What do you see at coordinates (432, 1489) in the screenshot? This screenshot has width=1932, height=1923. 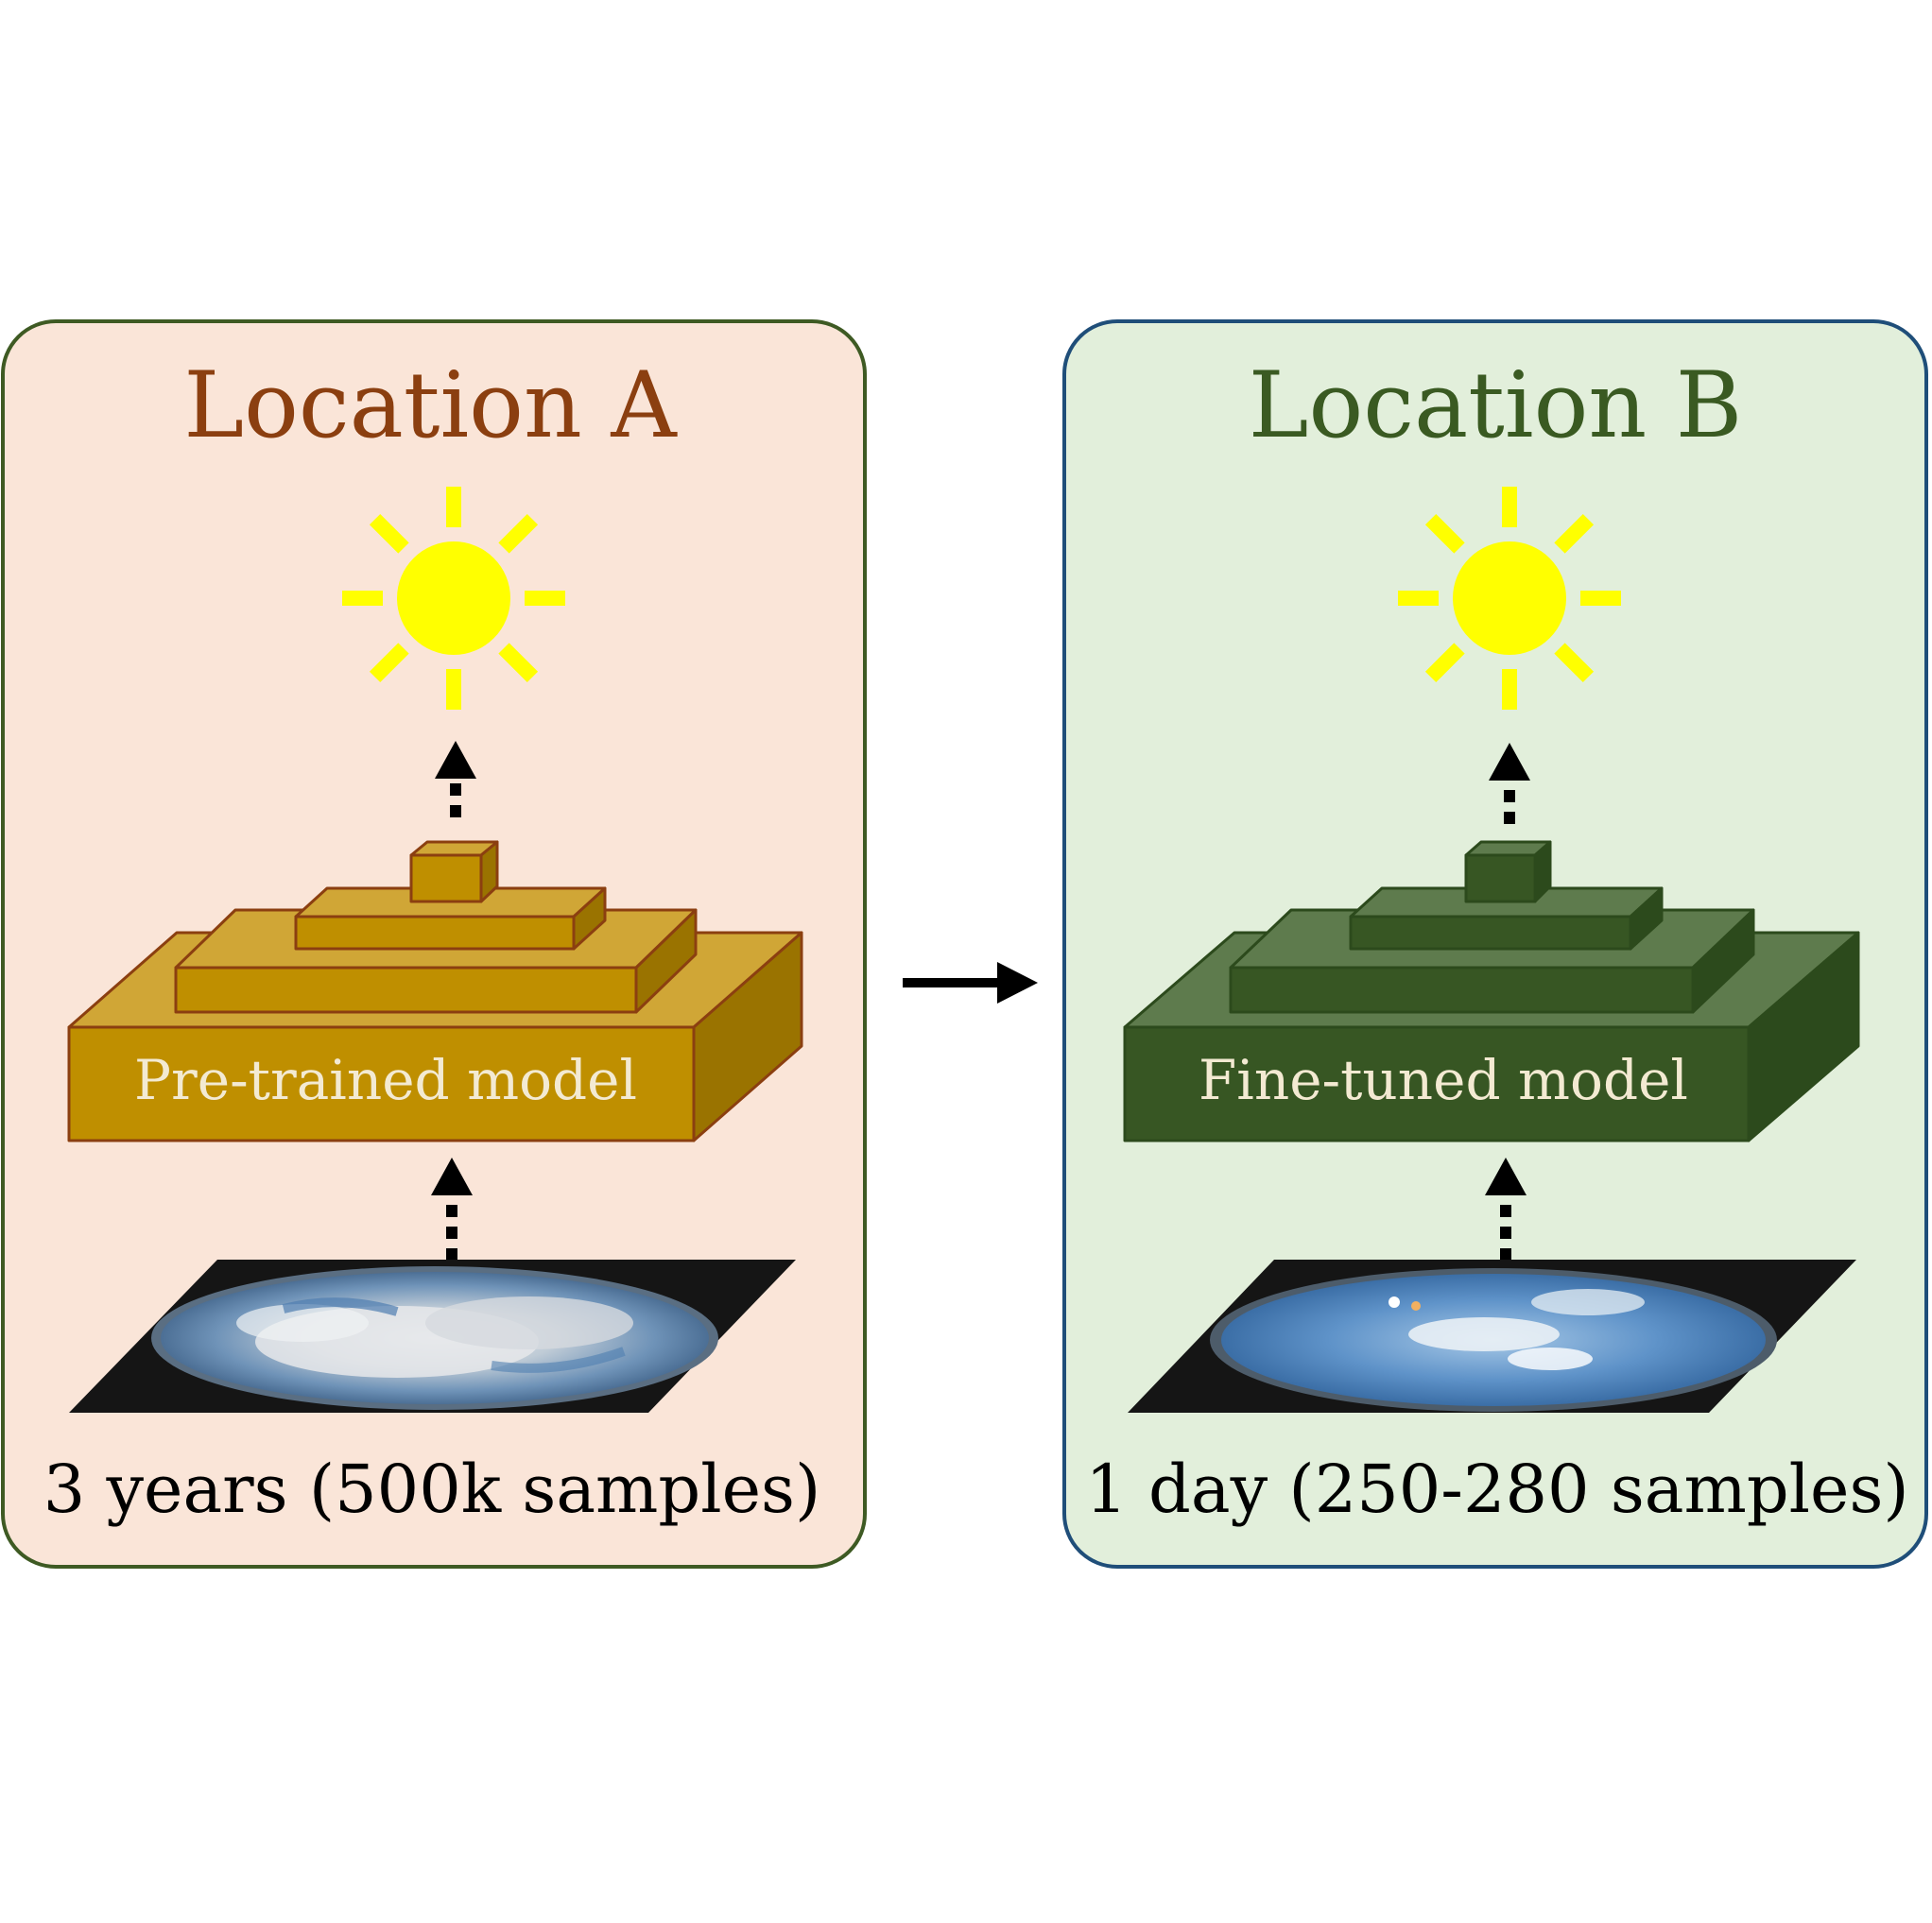 I see `panel-a-caption: 3 years (500k samples)` at bounding box center [432, 1489].